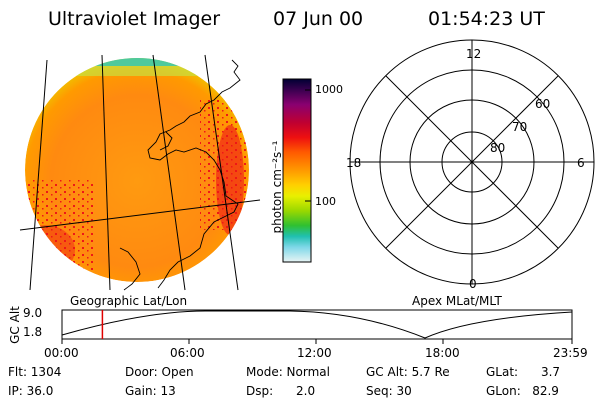 Image resolution: width=600 pixels, height=400 pixels. I want to click on alt-xtick-end: 23:59, so click(570, 353).